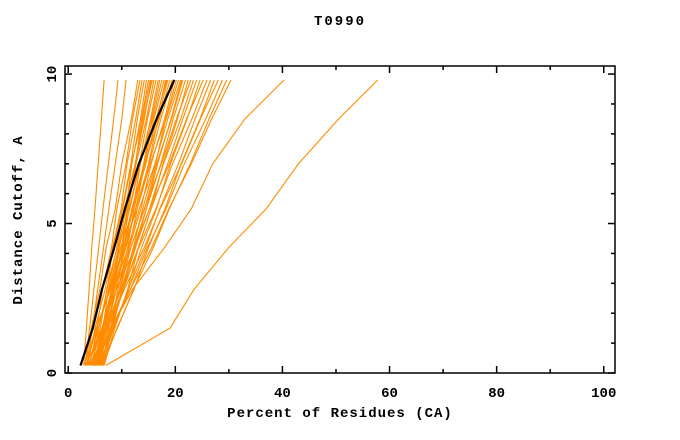  What do you see at coordinates (496, 394) in the screenshot?
I see `x-tick-label: 80` at bounding box center [496, 394].